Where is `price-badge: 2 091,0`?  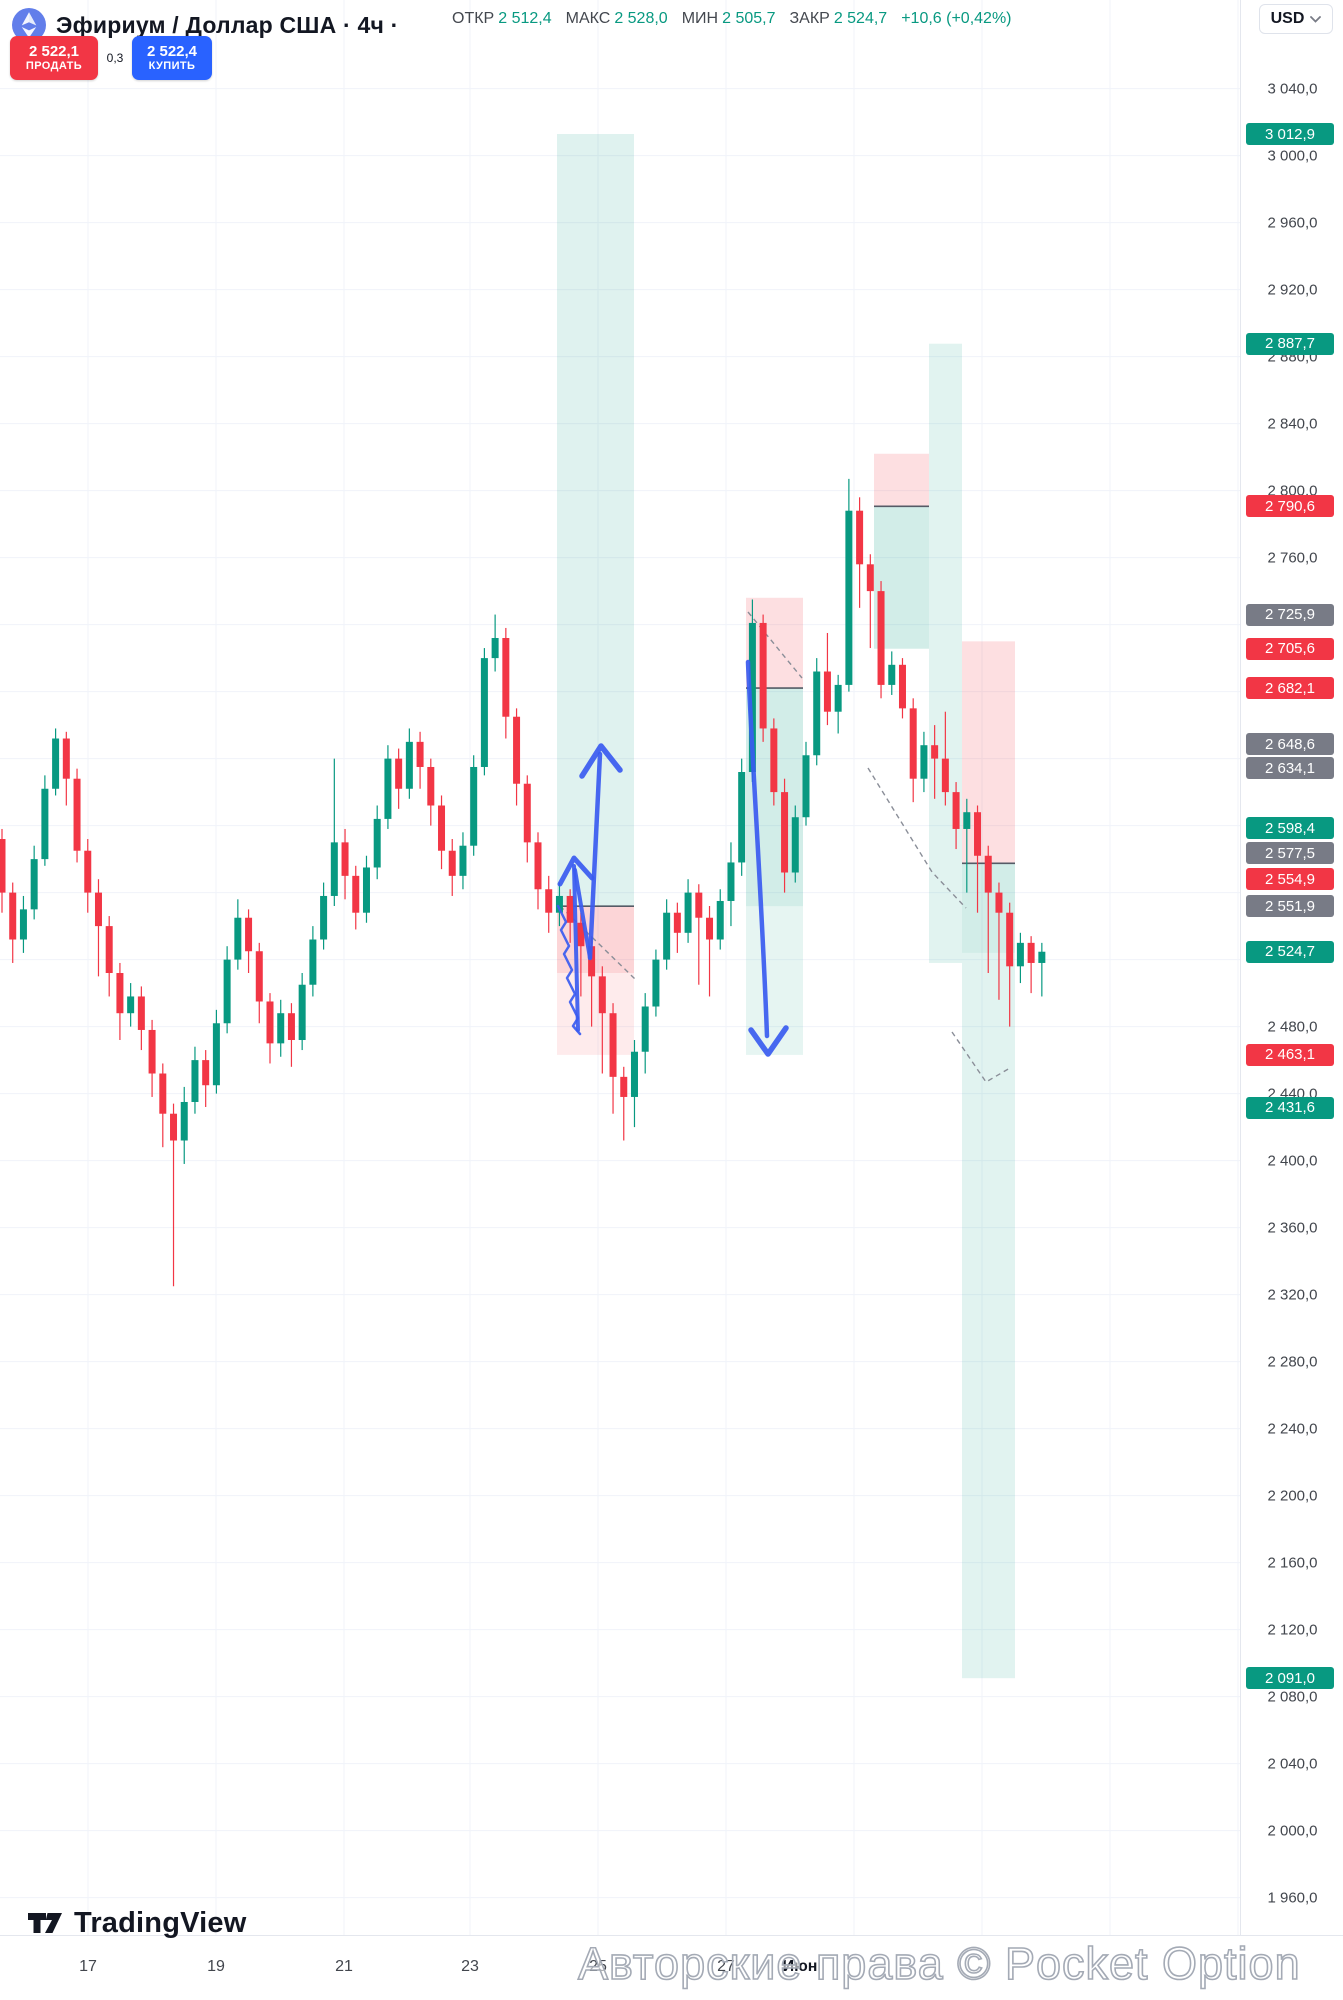
price-badge: 2 091,0 is located at coordinates (1290, 1678).